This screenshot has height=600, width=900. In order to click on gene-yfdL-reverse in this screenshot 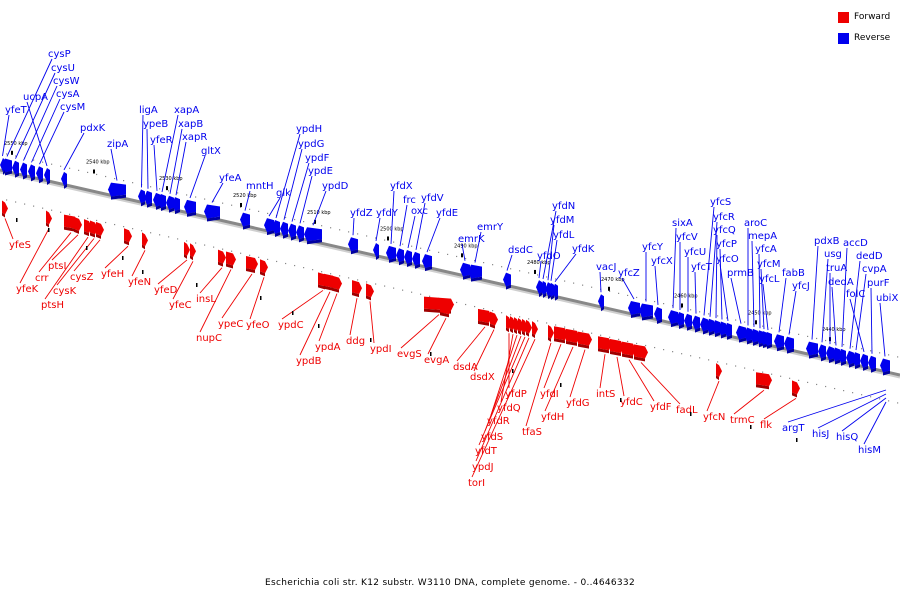, I will do `click(551, 291)`.